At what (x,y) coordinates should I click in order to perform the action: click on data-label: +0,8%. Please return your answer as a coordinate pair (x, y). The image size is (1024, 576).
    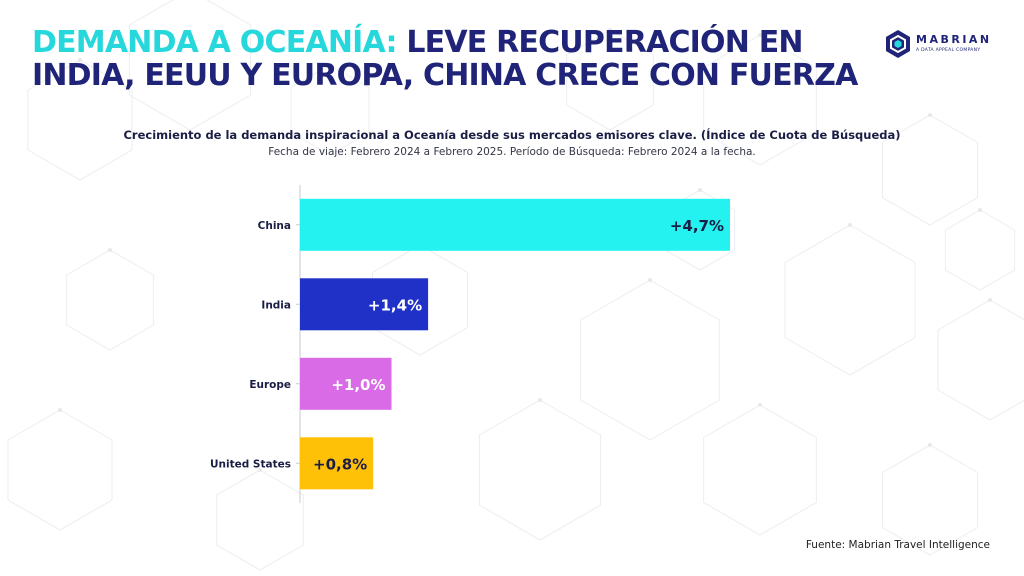
    Looking at the image, I should click on (340, 464).